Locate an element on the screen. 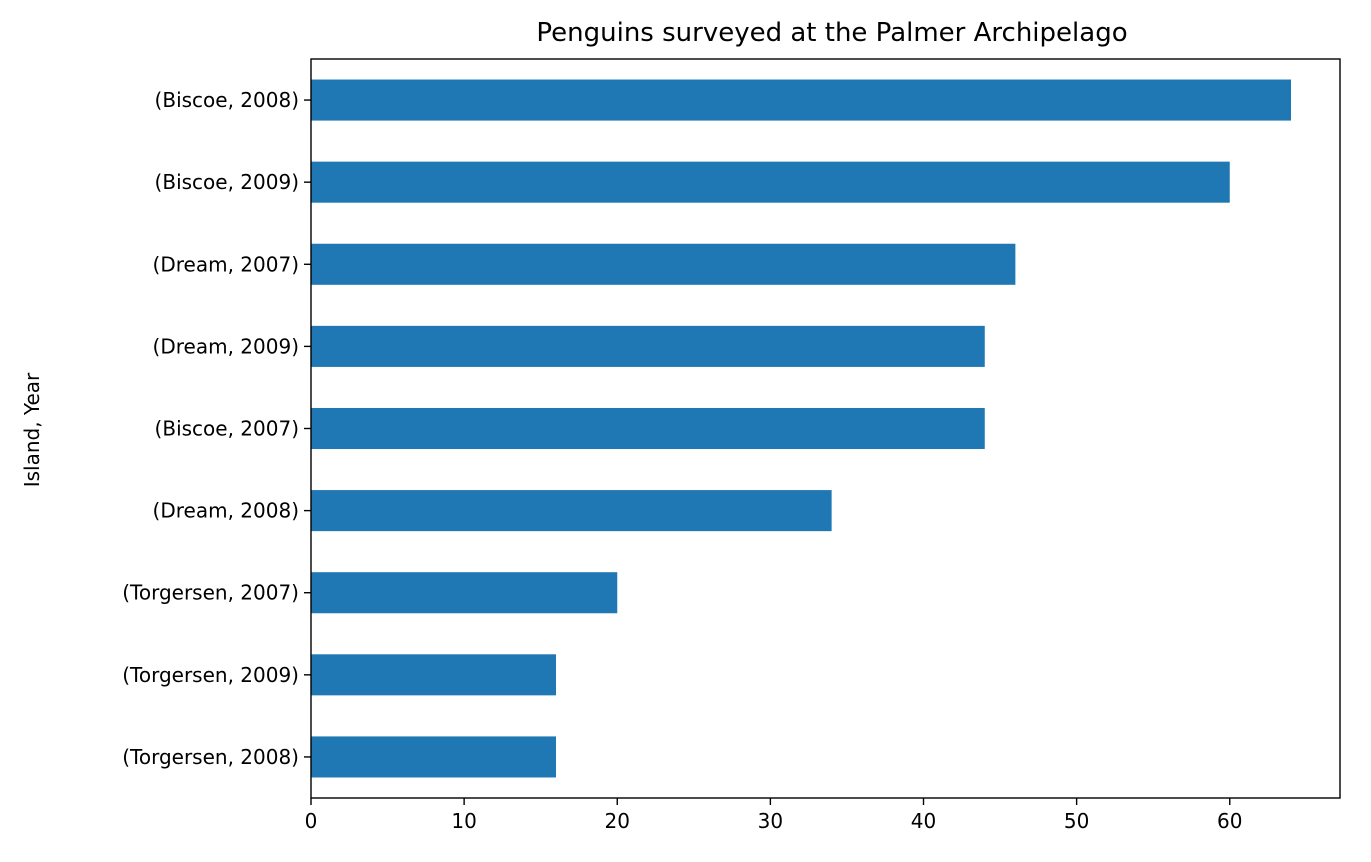 This screenshot has height=862, width=1371. x-tick-label: 10 is located at coordinates (463, 821).